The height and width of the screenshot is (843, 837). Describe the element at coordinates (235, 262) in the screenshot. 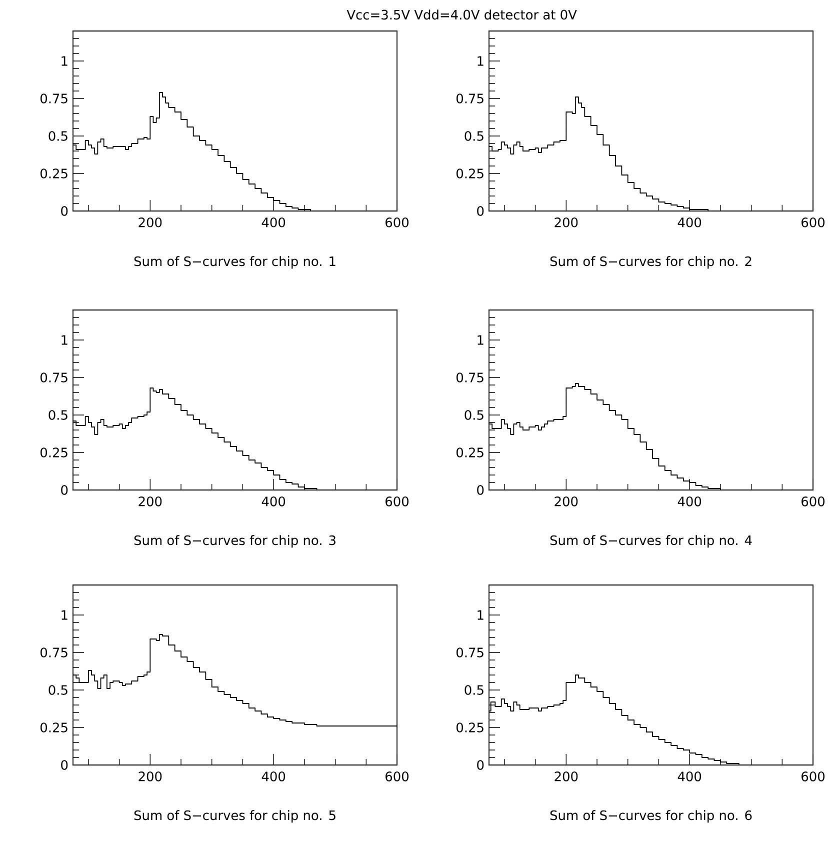

I see `x-axis-title: Sum of S−curves for chip no. 1` at that location.